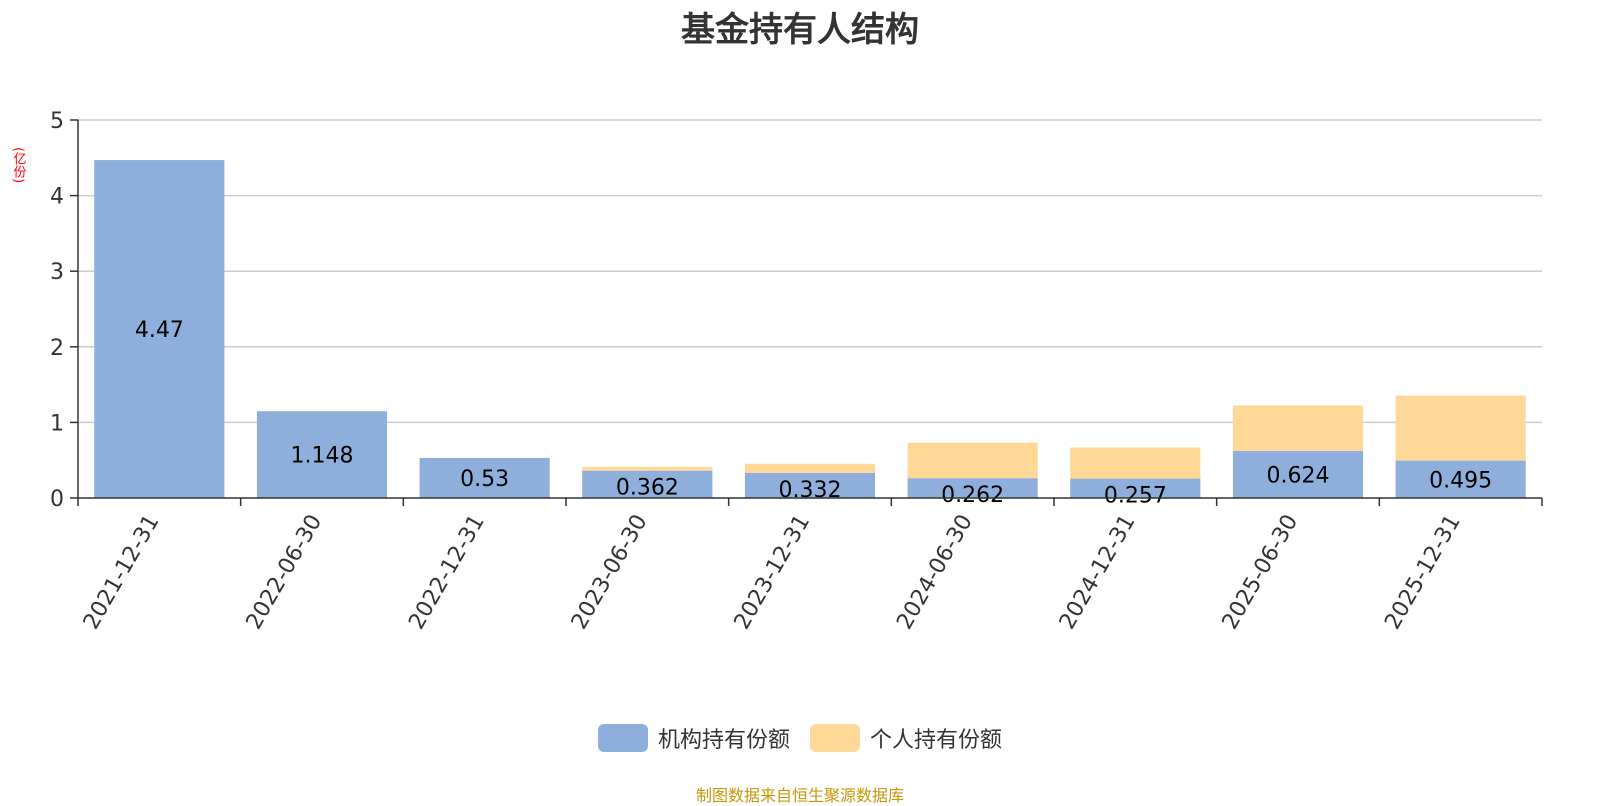 The image size is (1600, 806). What do you see at coordinates (447, 571) in the screenshot?
I see `x-tick-label: 2022-12-31` at bounding box center [447, 571].